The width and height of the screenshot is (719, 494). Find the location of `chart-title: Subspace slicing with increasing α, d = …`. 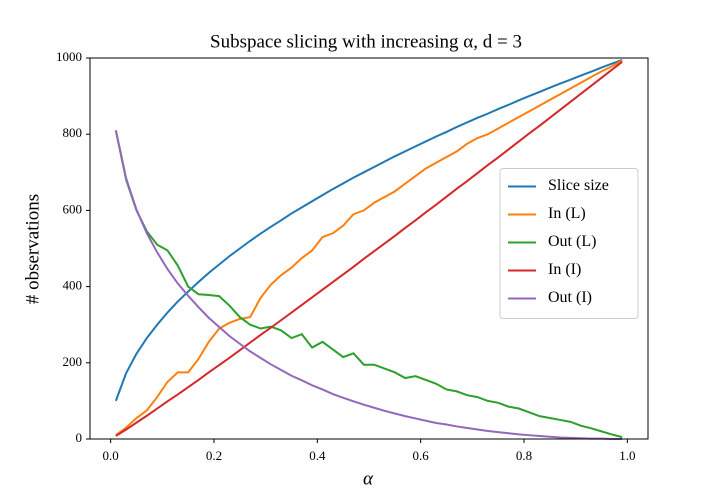

chart-title: Subspace slicing with increasing α, d = … is located at coordinates (366, 41).